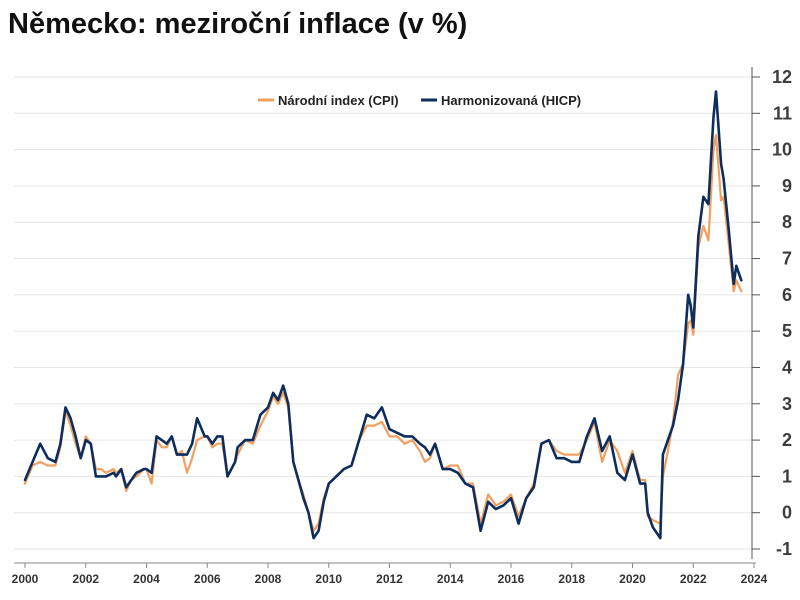  Describe the element at coordinates (338, 100) in the screenshot. I see `legend-label-cpi: Národní index (CPI)` at that location.